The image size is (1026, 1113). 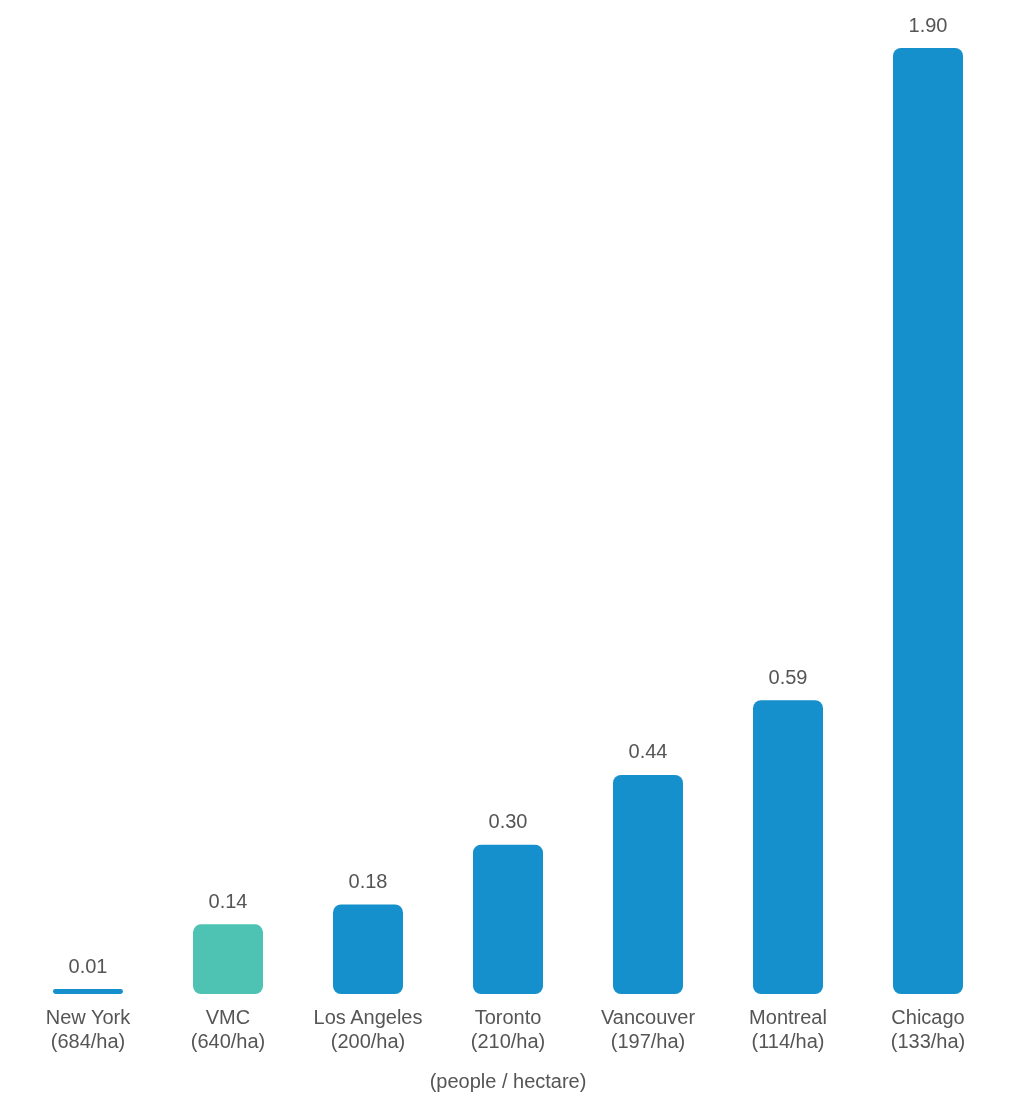 What do you see at coordinates (228, 1028) in the screenshot?
I see `x-tick-label: VMC (640/ha)` at bounding box center [228, 1028].